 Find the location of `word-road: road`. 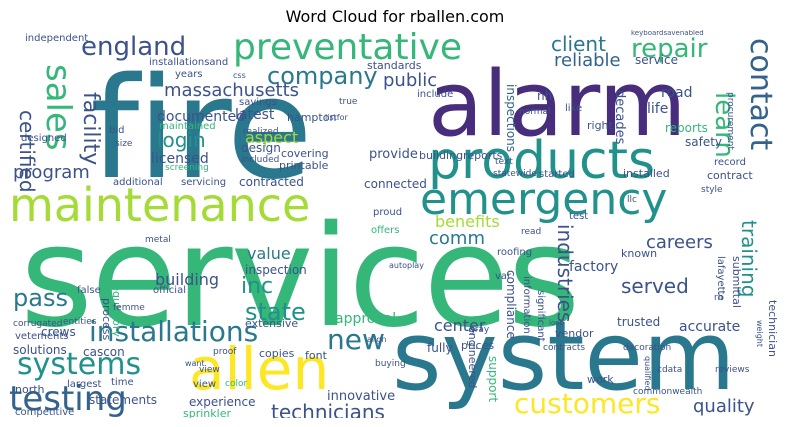

word-road: road is located at coordinates (677, 93).